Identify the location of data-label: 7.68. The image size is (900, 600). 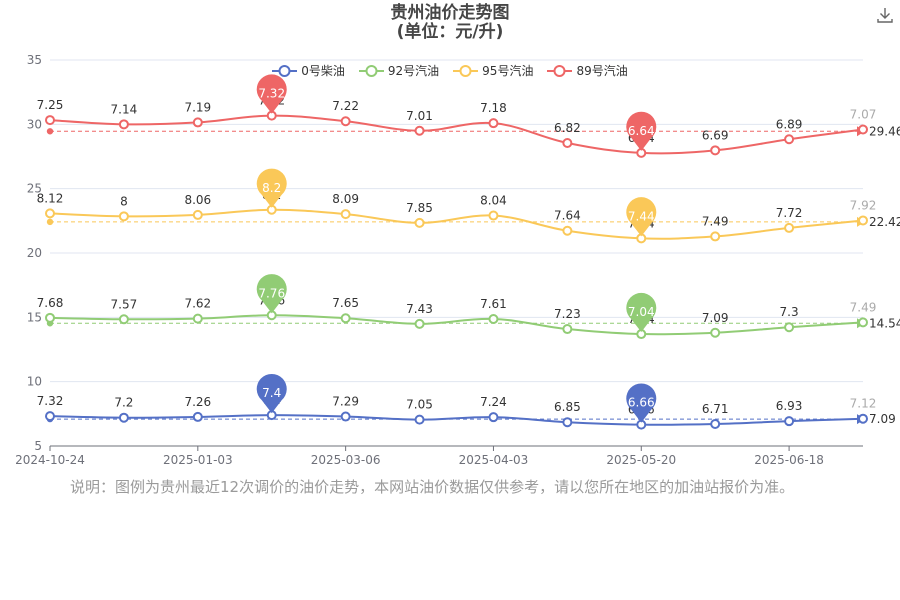
(50, 303).